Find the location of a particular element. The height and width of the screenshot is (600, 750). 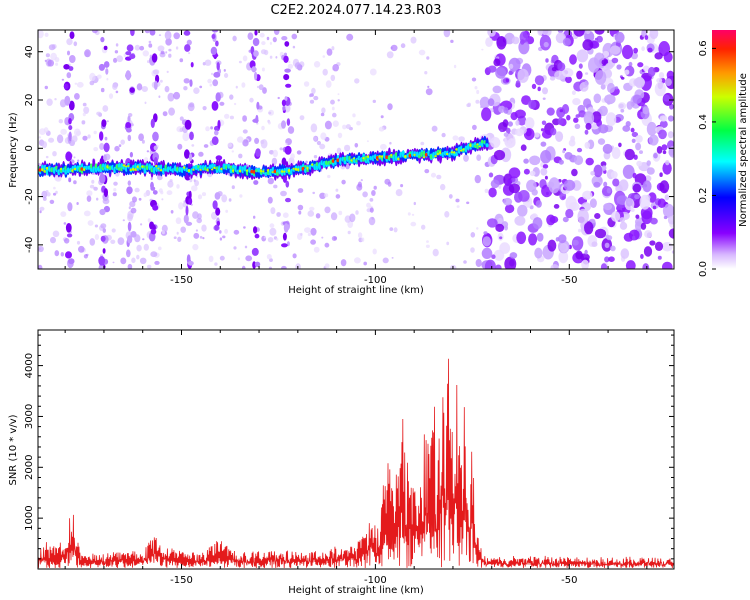

y-tick-label: 4000 is located at coordinates (29, 365).